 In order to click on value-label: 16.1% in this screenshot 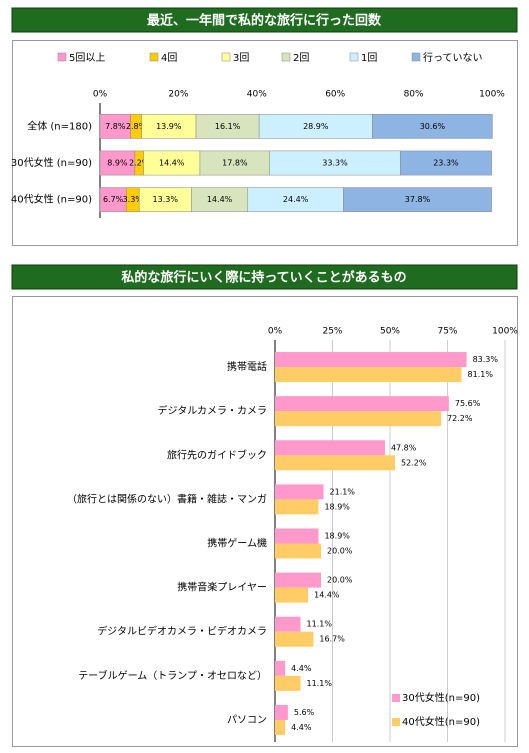, I will do `click(228, 126)`.